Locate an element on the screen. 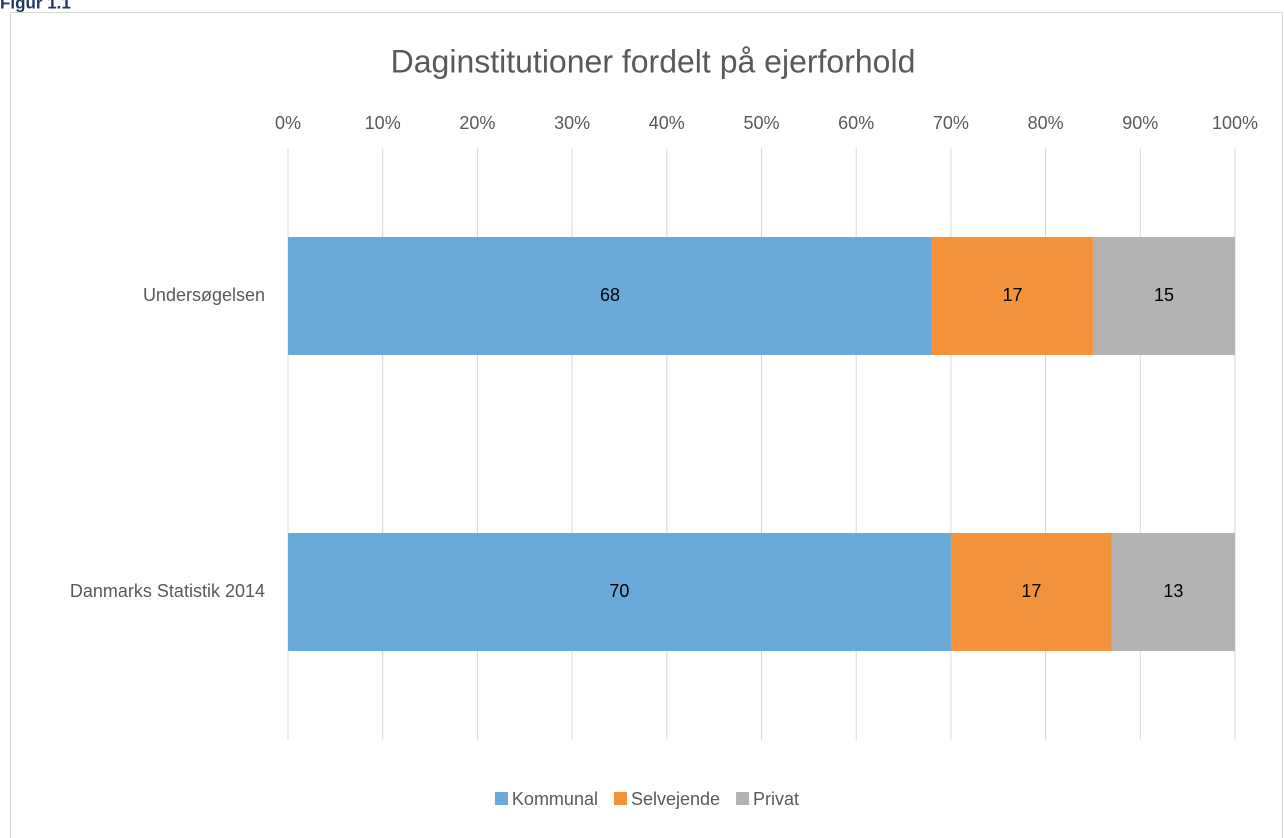 The width and height of the screenshot is (1284, 838). data-label: 13 is located at coordinates (1173, 591).